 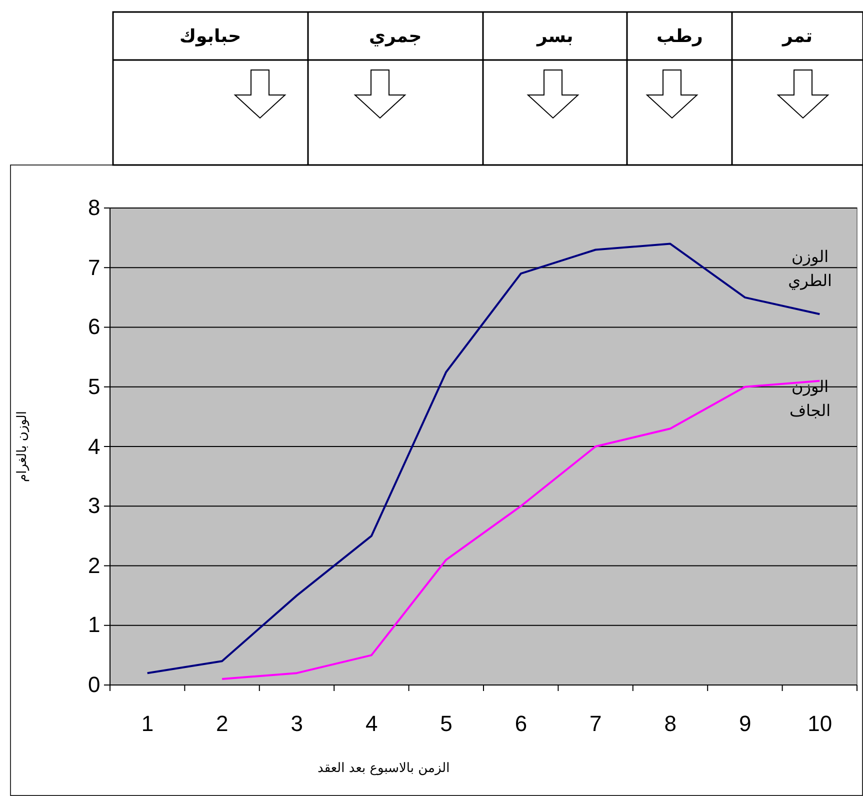 What do you see at coordinates (395, 36) in the screenshot?
I see `text: جمري` at bounding box center [395, 36].